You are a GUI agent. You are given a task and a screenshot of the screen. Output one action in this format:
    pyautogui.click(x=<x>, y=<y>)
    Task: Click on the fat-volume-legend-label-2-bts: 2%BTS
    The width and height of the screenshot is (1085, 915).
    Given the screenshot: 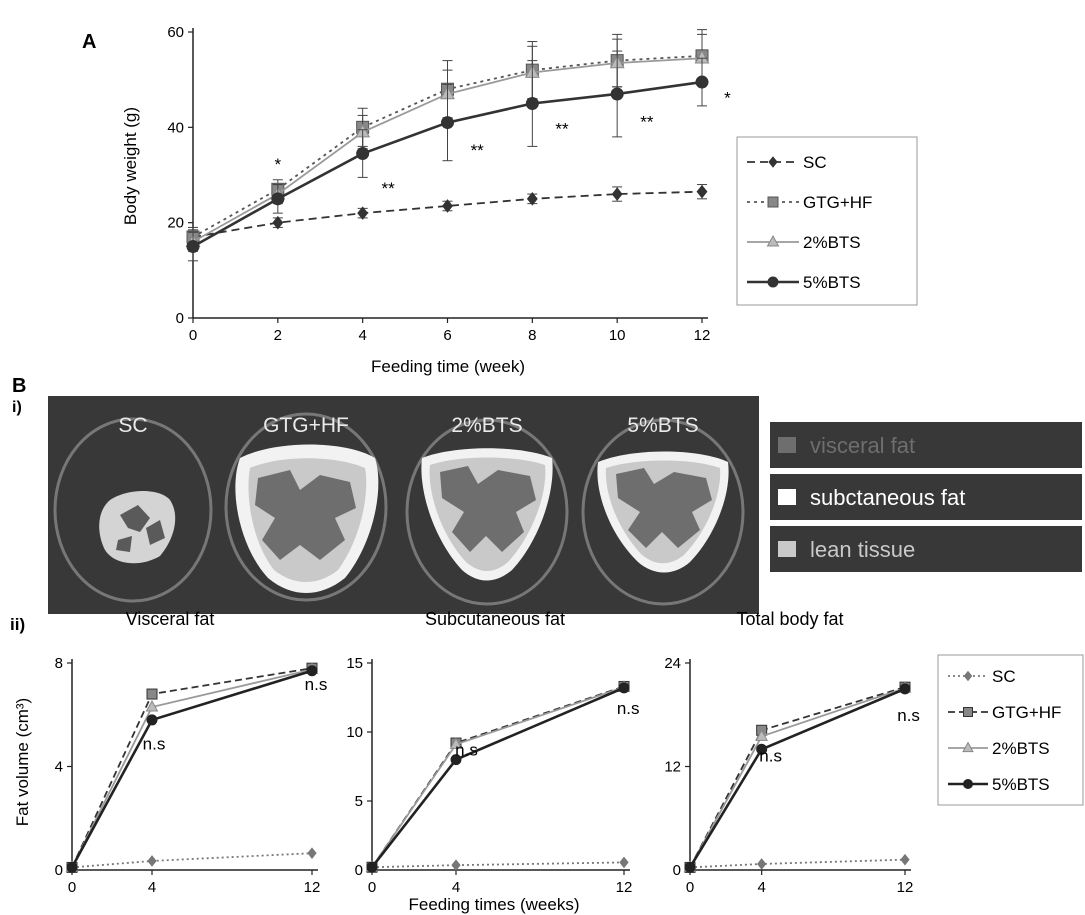 What is the action you would take?
    pyautogui.click(x=1021, y=748)
    